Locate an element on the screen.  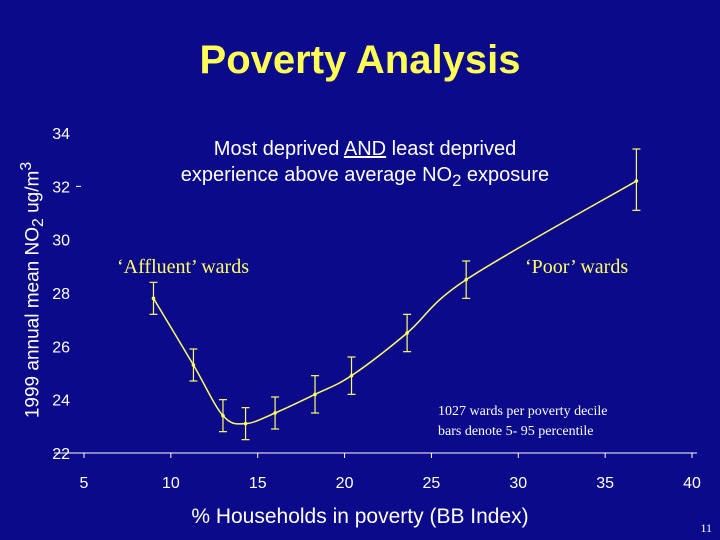
y-tick-label: 34 is located at coordinates (61, 134).